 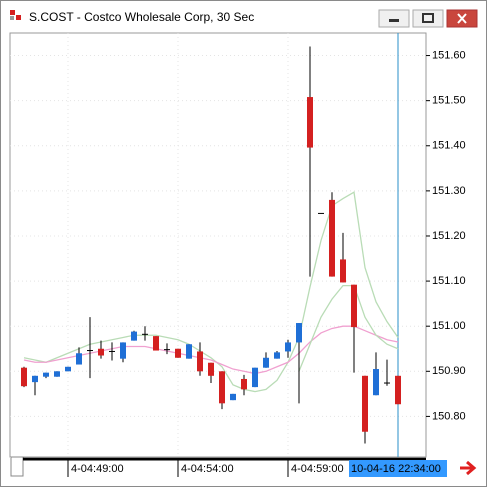 I want to click on crosshair-label-bg, so click(x=398, y=468).